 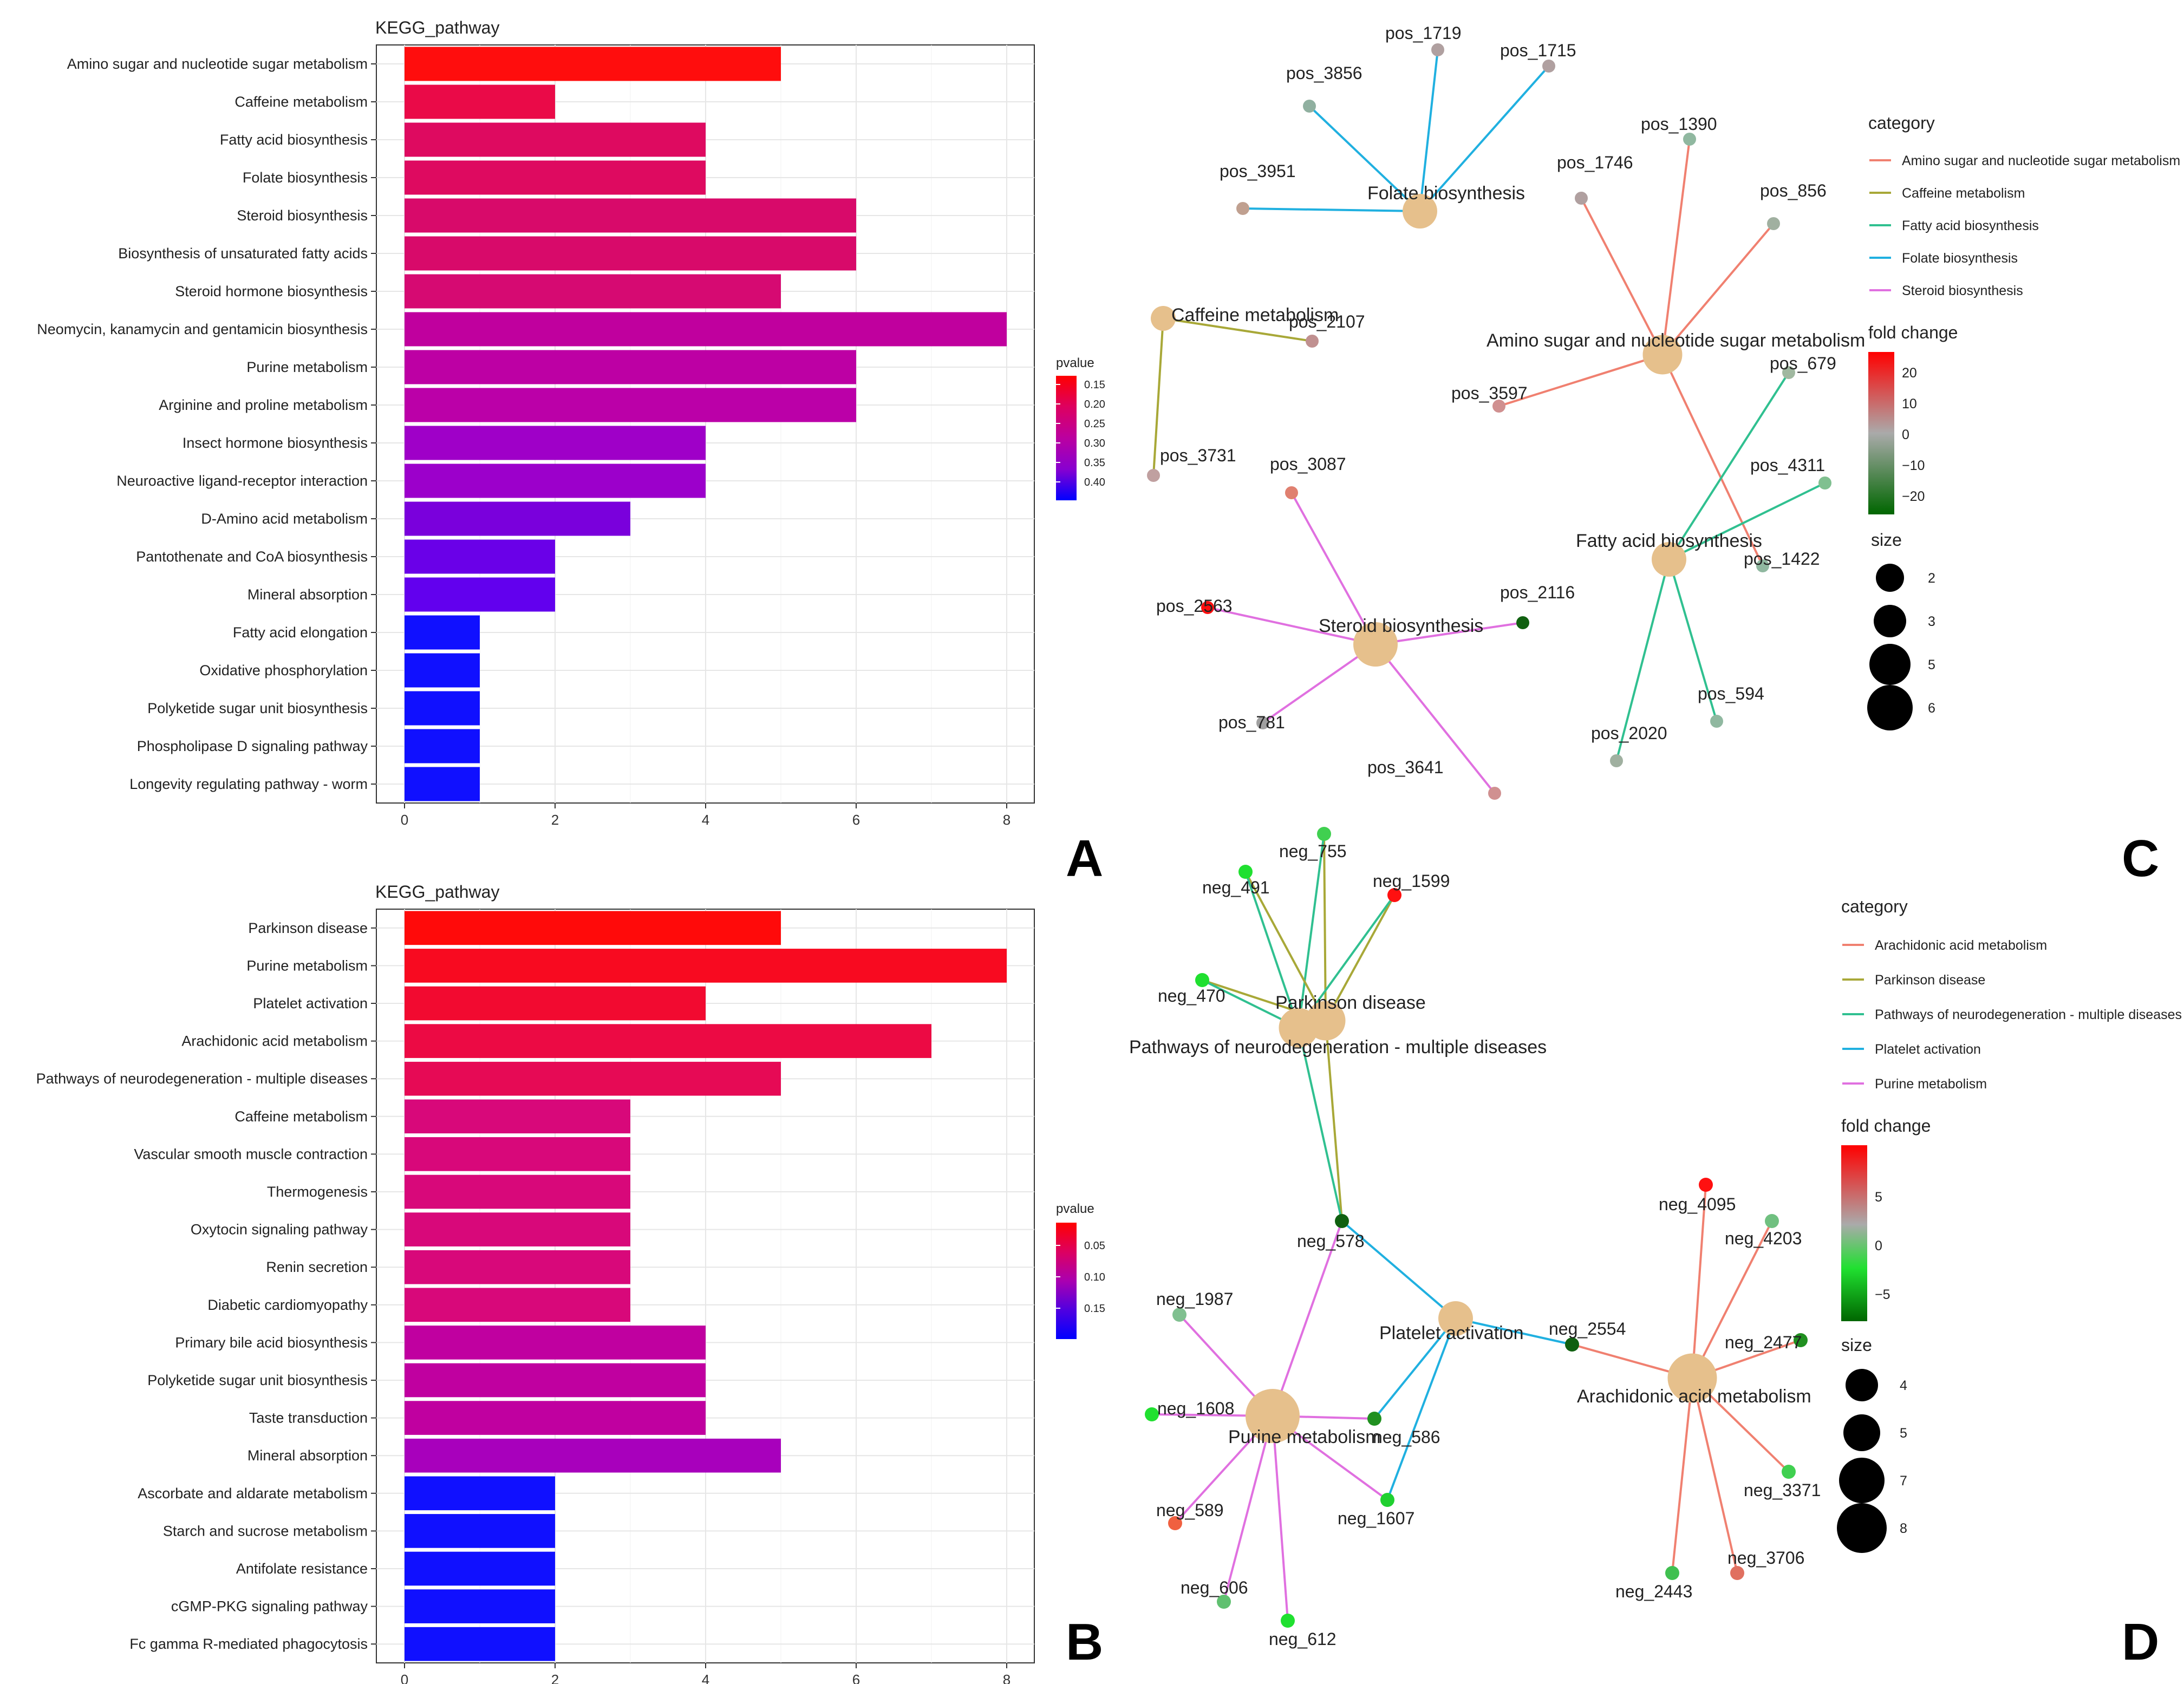 I want to click on legend-item-caffeine-metabolism: Caffeine metabolism, so click(x=1964, y=194).